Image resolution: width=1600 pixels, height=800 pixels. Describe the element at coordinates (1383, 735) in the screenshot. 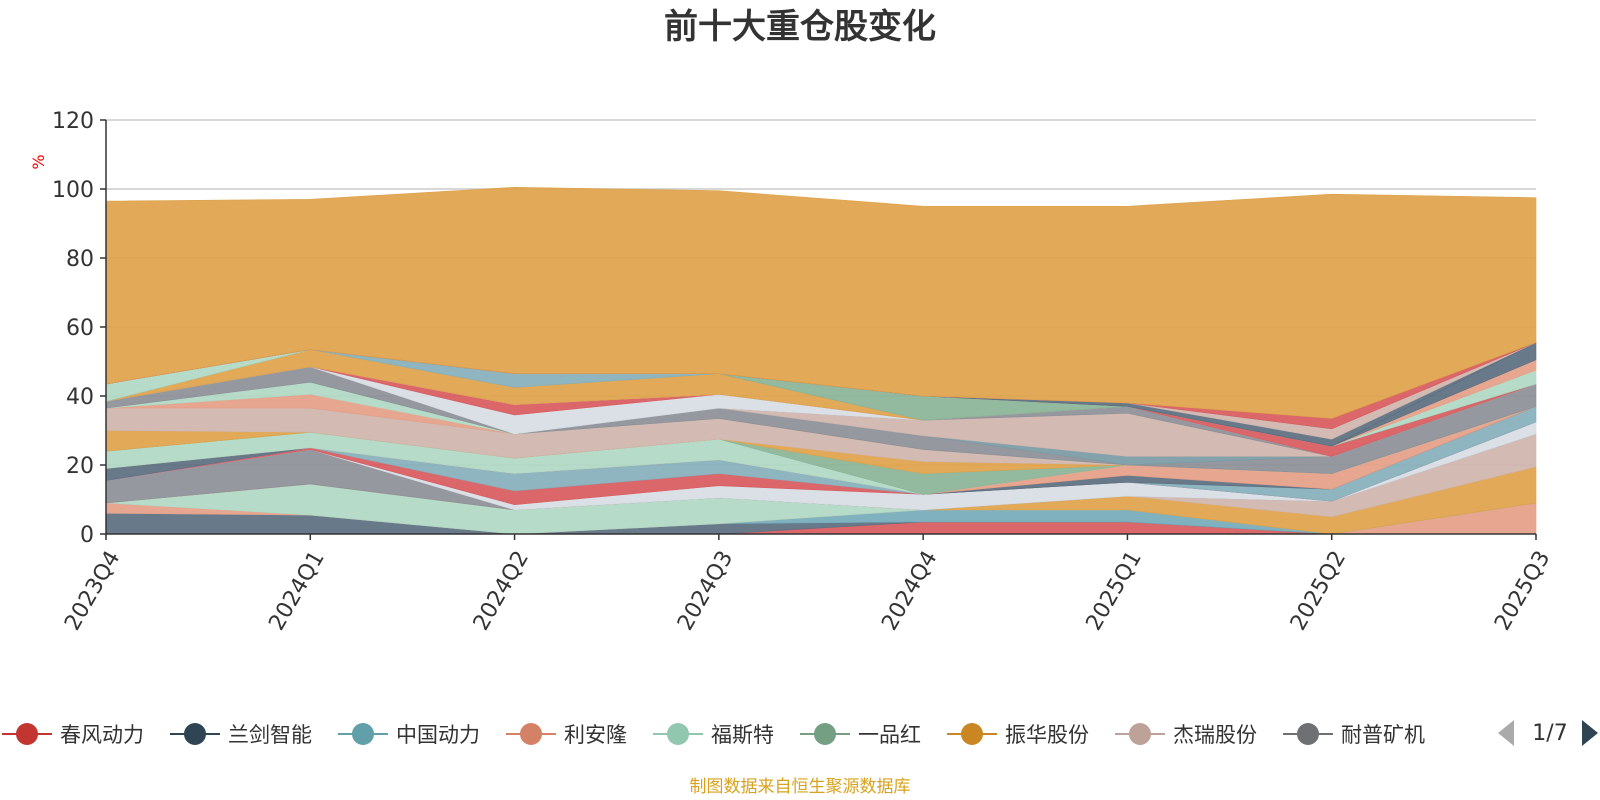

I see `legend-label: 耐普矿机` at that location.